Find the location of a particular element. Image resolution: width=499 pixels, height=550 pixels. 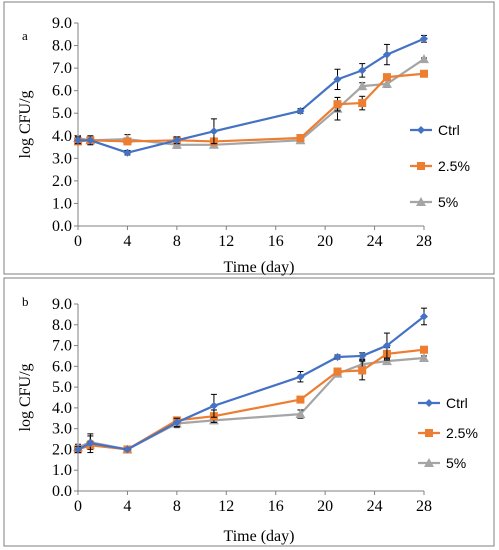

panel-label: a is located at coordinates (25, 35).